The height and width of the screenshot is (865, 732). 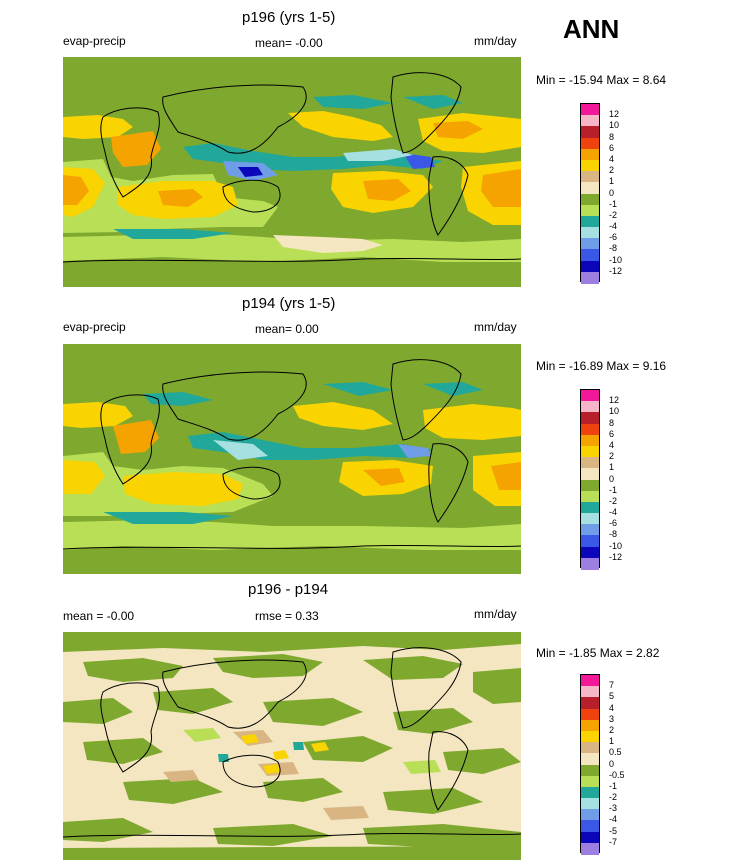 What do you see at coordinates (629, 478) in the screenshot?
I see `panel2-colorbar-labels: 12 10 8 6 4 2 1 0 -1 -2 -4 -6 -8 -10 -12` at bounding box center [629, 478].